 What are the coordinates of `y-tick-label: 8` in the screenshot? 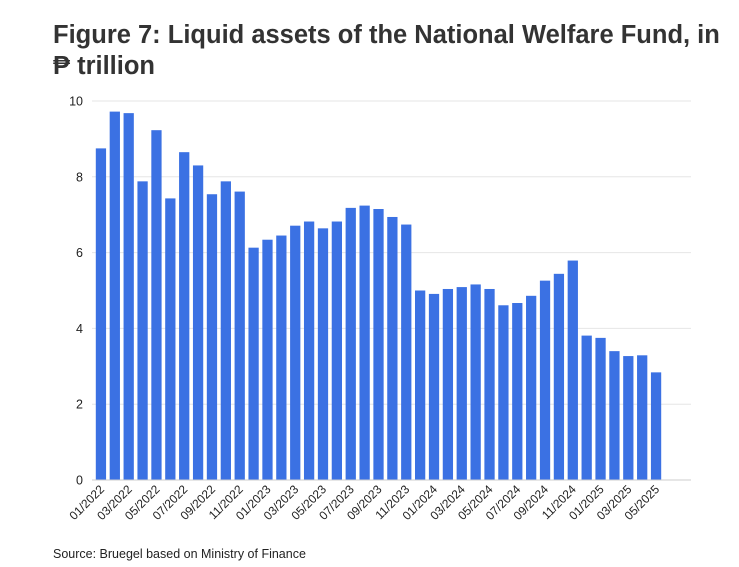 It's located at (79, 177).